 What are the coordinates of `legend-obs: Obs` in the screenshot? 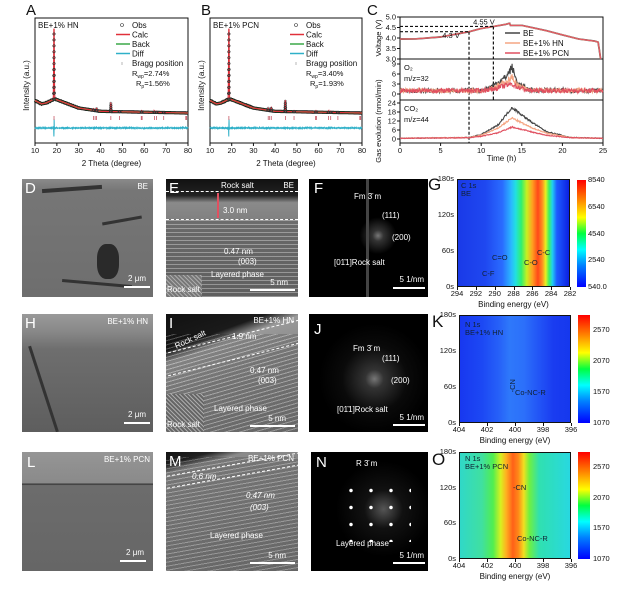 It's located at (313, 25).